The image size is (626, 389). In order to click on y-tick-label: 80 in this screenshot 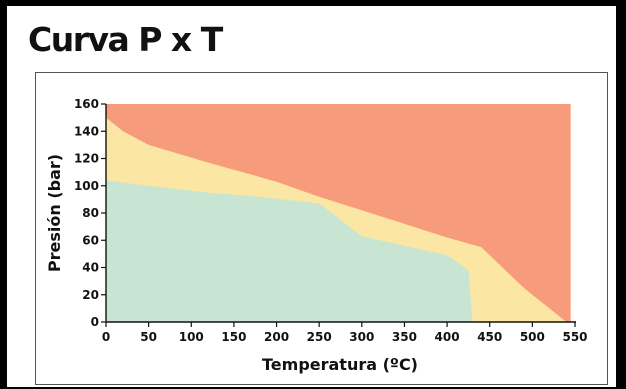, I will do `click(90, 213)`.